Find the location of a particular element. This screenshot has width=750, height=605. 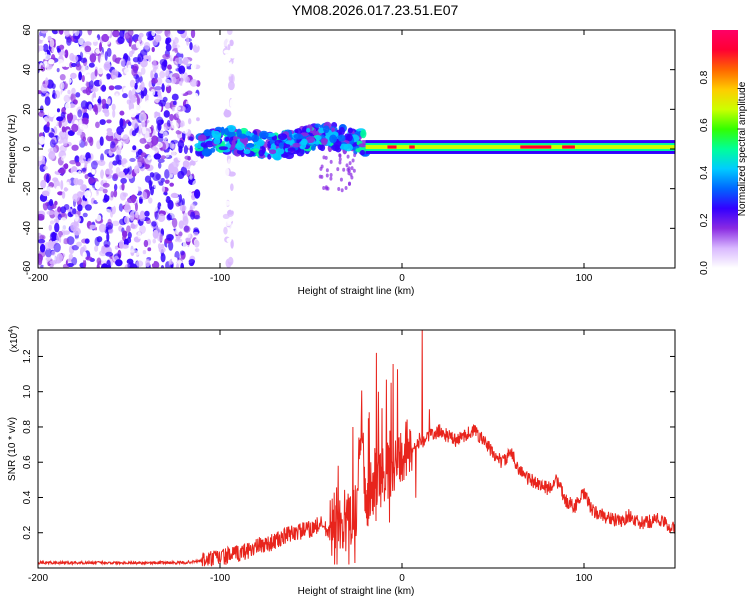

snr-xtick-label: -100 is located at coordinates (220, 578).